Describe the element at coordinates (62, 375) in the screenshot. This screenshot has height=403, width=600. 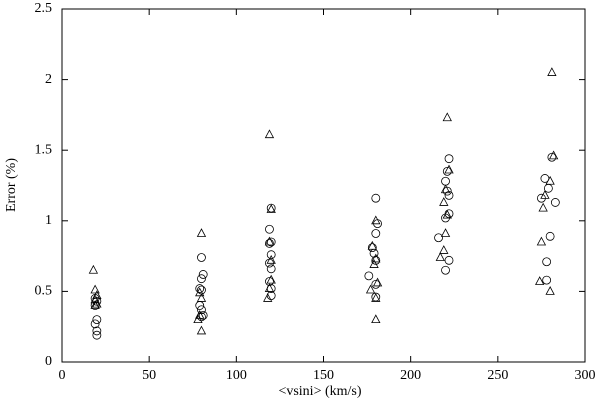
I see `x-tick-label: 0` at that location.